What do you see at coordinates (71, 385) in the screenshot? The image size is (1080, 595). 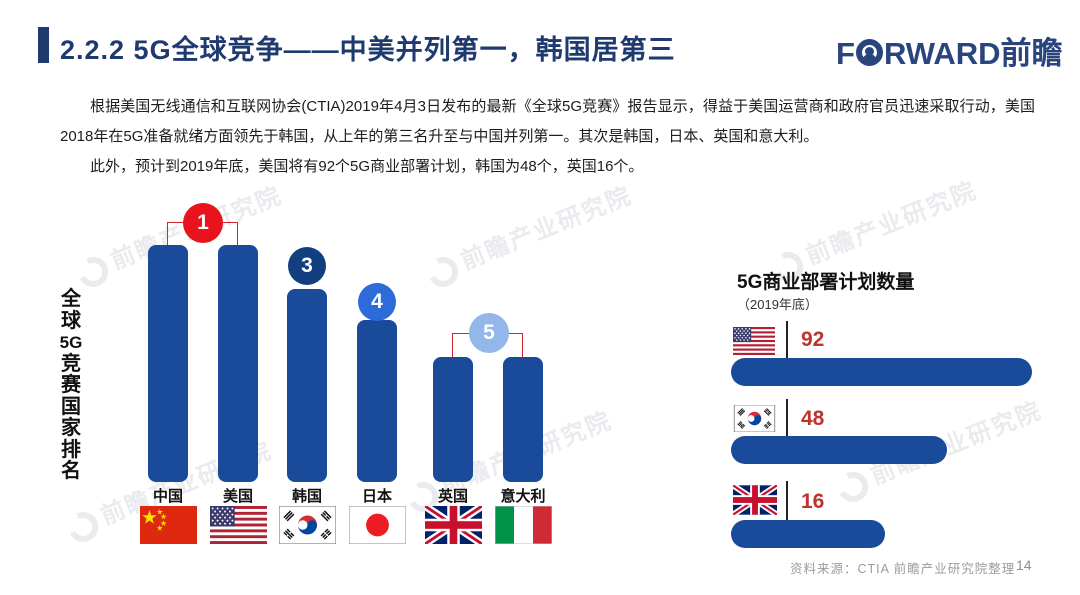 I see `ranking-chart-axis-title: 全 球 5G 竞 赛 国 家 排 名` at bounding box center [71, 385].